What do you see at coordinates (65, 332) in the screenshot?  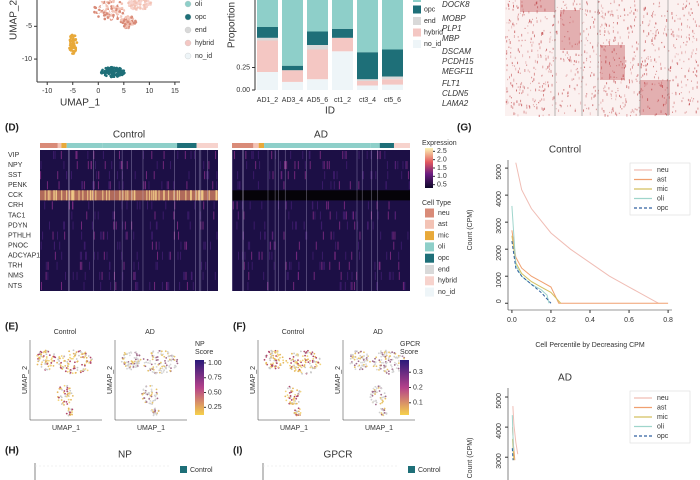 I see `group-title: Control` at bounding box center [65, 332].